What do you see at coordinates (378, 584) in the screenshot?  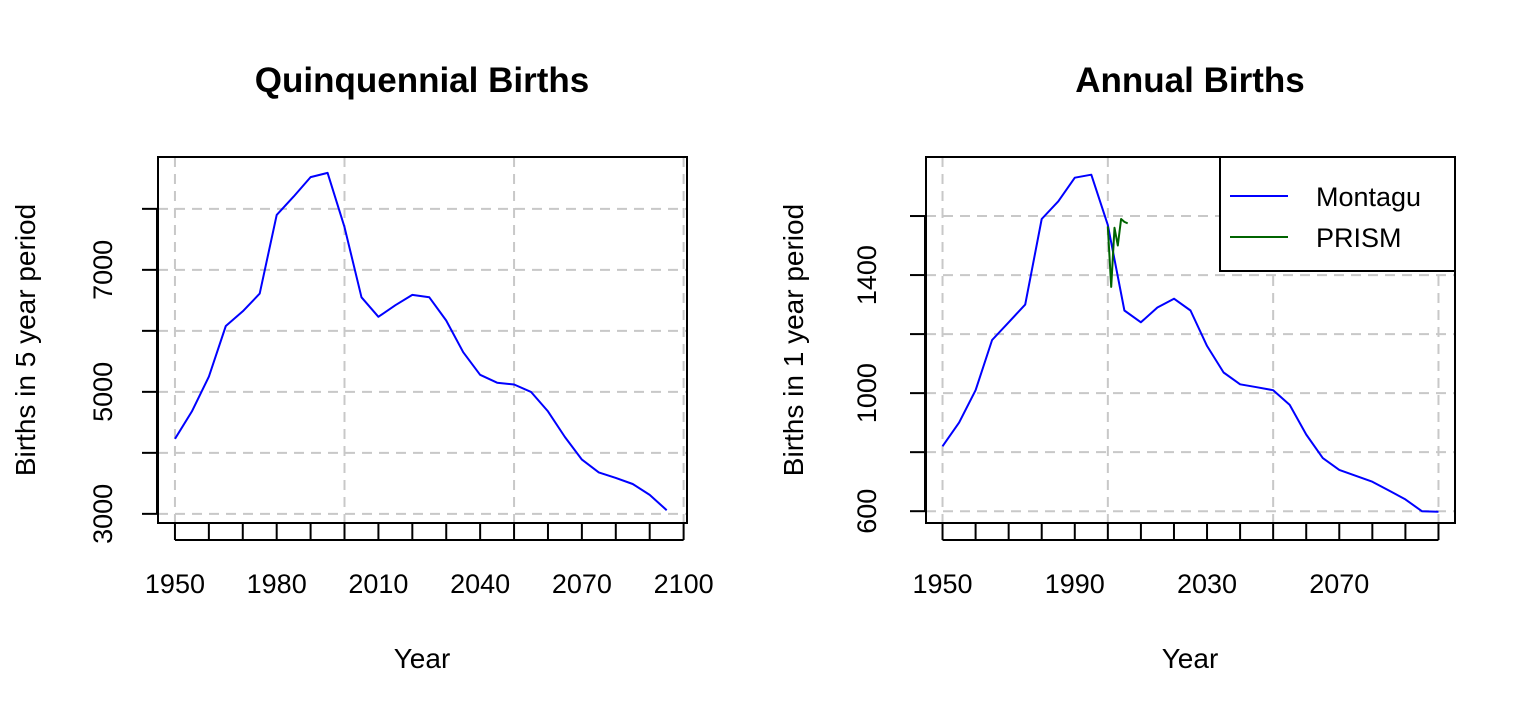 I see `x-tick-label: 2010` at bounding box center [378, 584].